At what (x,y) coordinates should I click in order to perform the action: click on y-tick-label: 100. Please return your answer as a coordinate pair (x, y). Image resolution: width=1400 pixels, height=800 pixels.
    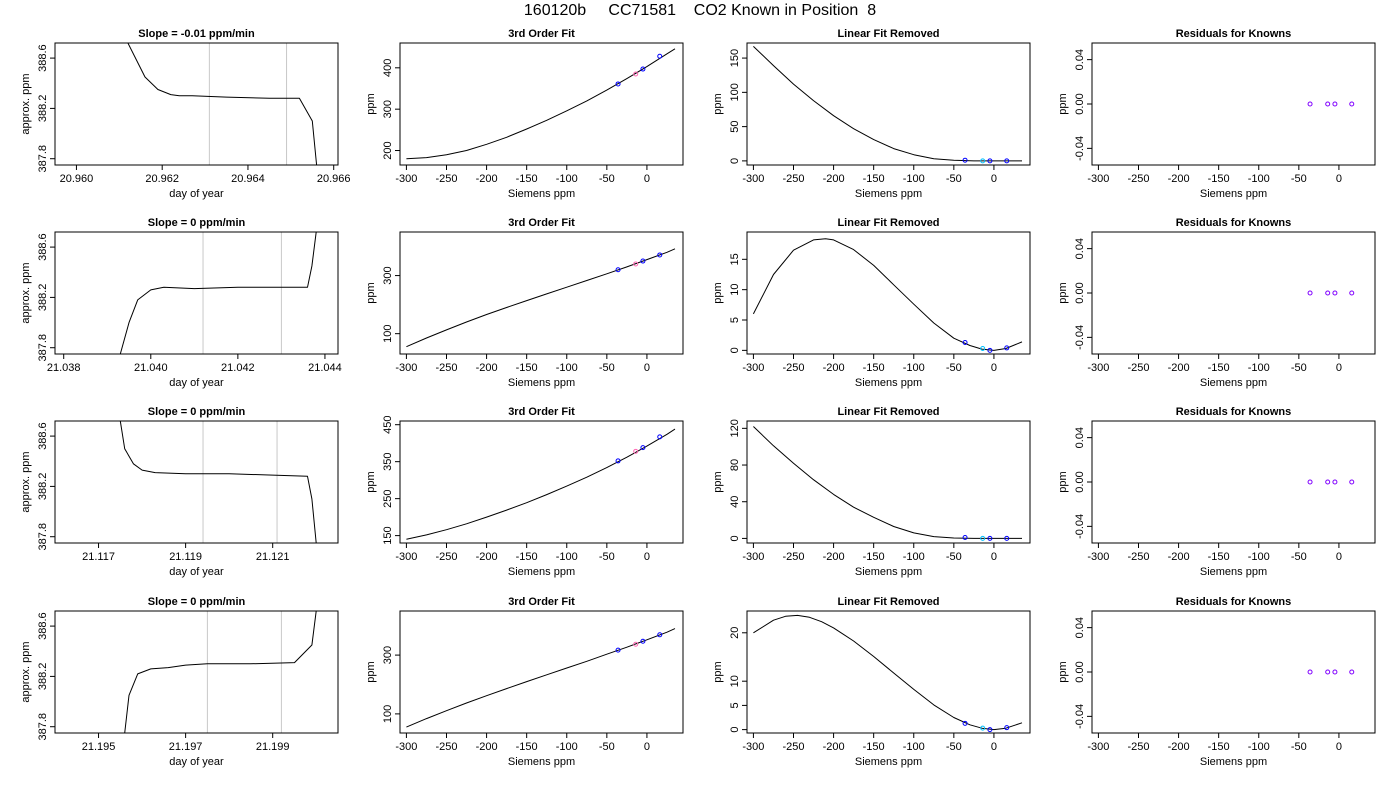
    Looking at the image, I should click on (735, 92).